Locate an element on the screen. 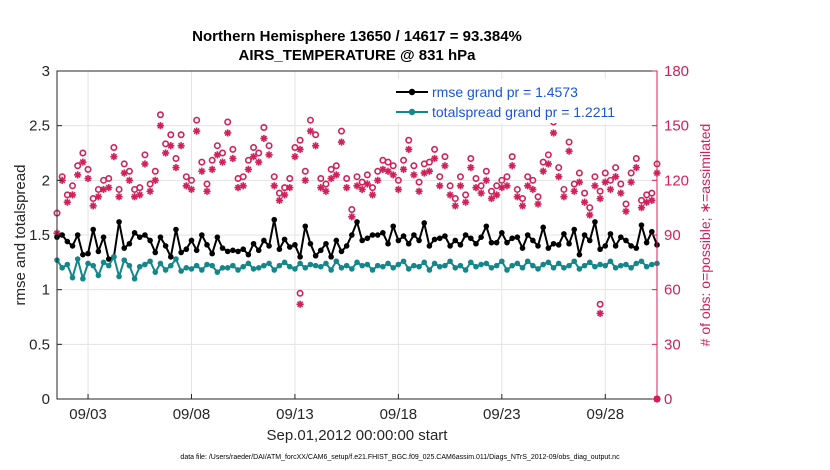 The image size is (830, 470). y-tick-label-right: 150 is located at coordinates (676, 126).